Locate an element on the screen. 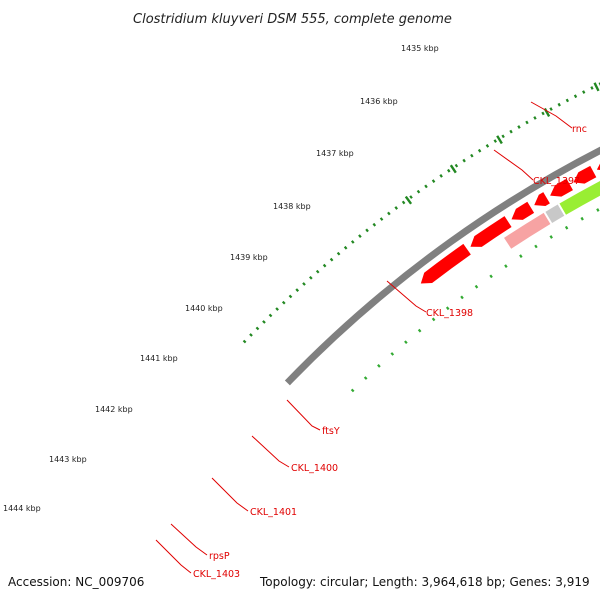 This screenshot has width=600, height=600. gene-label-rpsp: rpsP is located at coordinates (219, 556).